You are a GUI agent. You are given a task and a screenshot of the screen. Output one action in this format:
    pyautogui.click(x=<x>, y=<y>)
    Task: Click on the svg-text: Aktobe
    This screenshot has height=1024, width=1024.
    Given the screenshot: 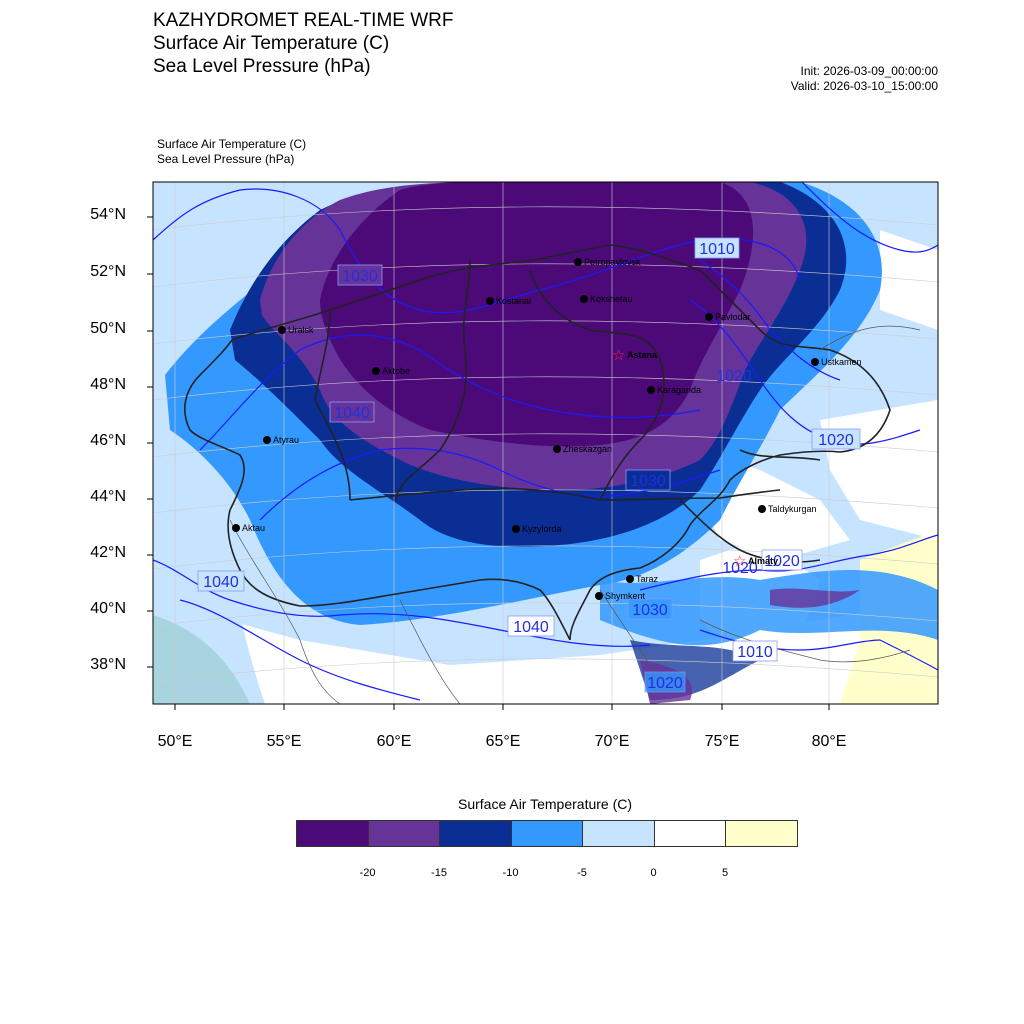 What is the action you would take?
    pyautogui.click(x=396, y=371)
    